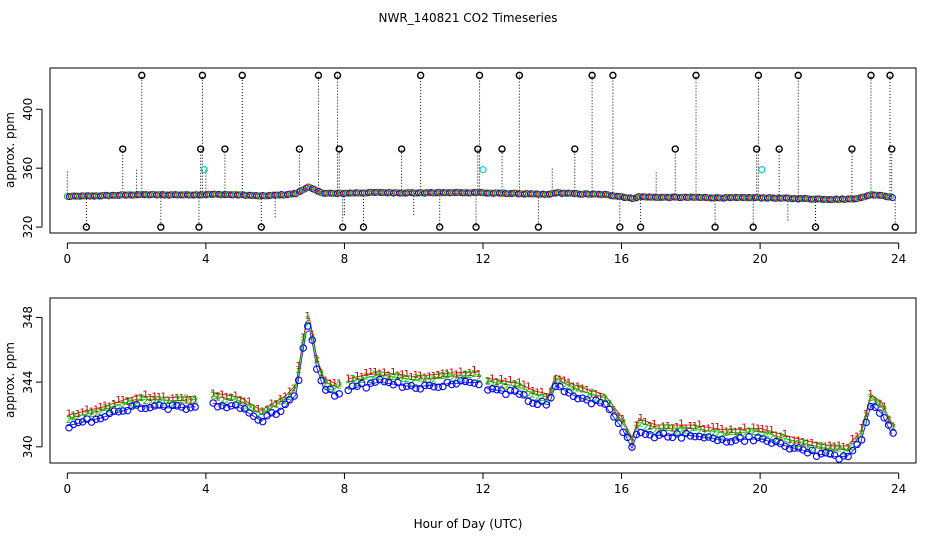 The image size is (936, 544). What do you see at coordinates (759, 489) in the screenshot?
I see `bottom-x-tick-label: 20` at bounding box center [759, 489].